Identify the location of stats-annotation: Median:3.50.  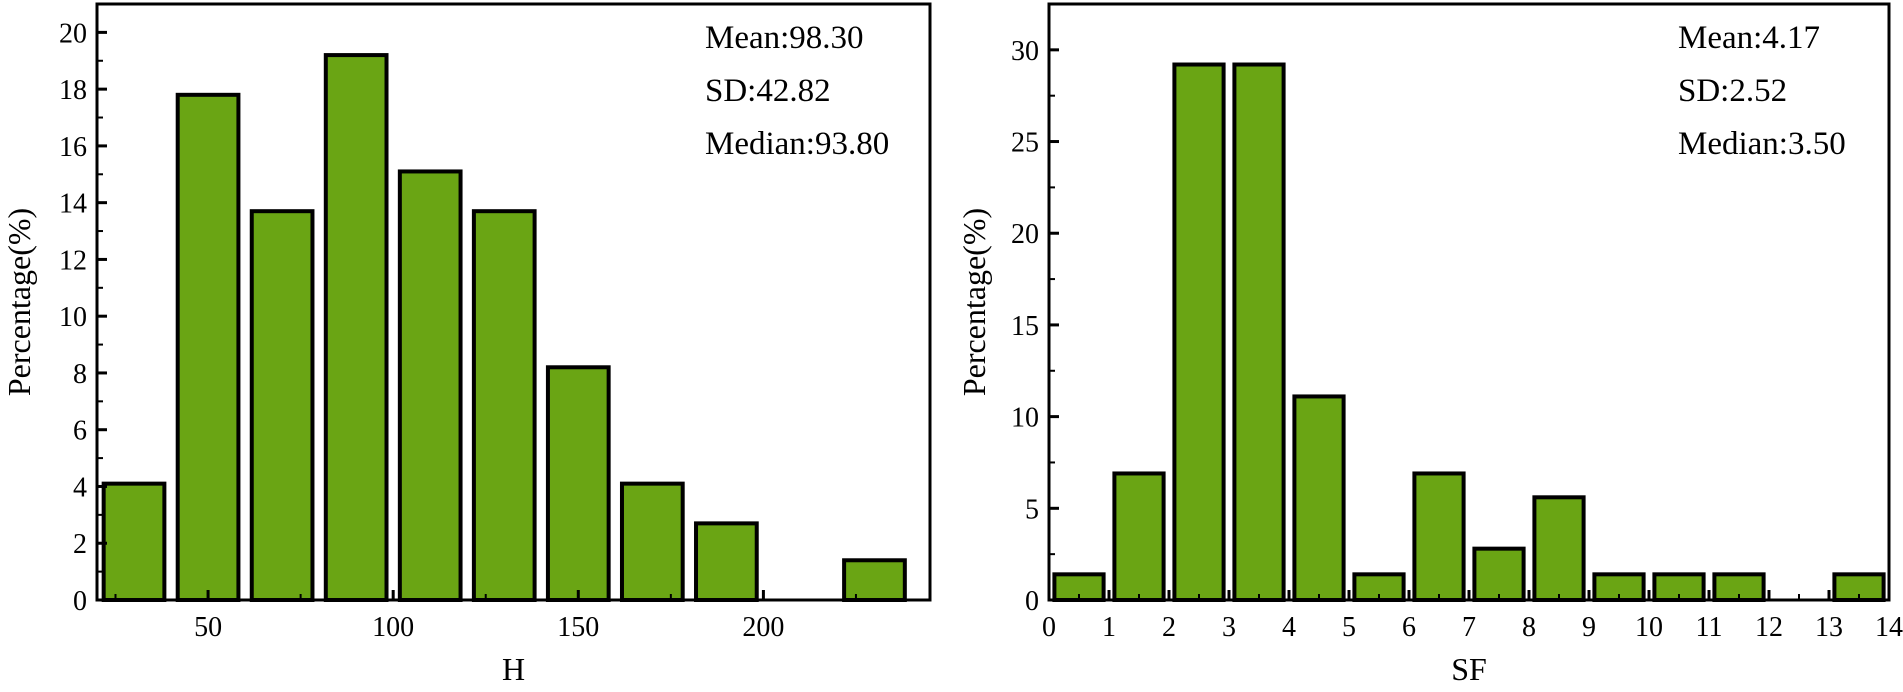
(1762, 144).